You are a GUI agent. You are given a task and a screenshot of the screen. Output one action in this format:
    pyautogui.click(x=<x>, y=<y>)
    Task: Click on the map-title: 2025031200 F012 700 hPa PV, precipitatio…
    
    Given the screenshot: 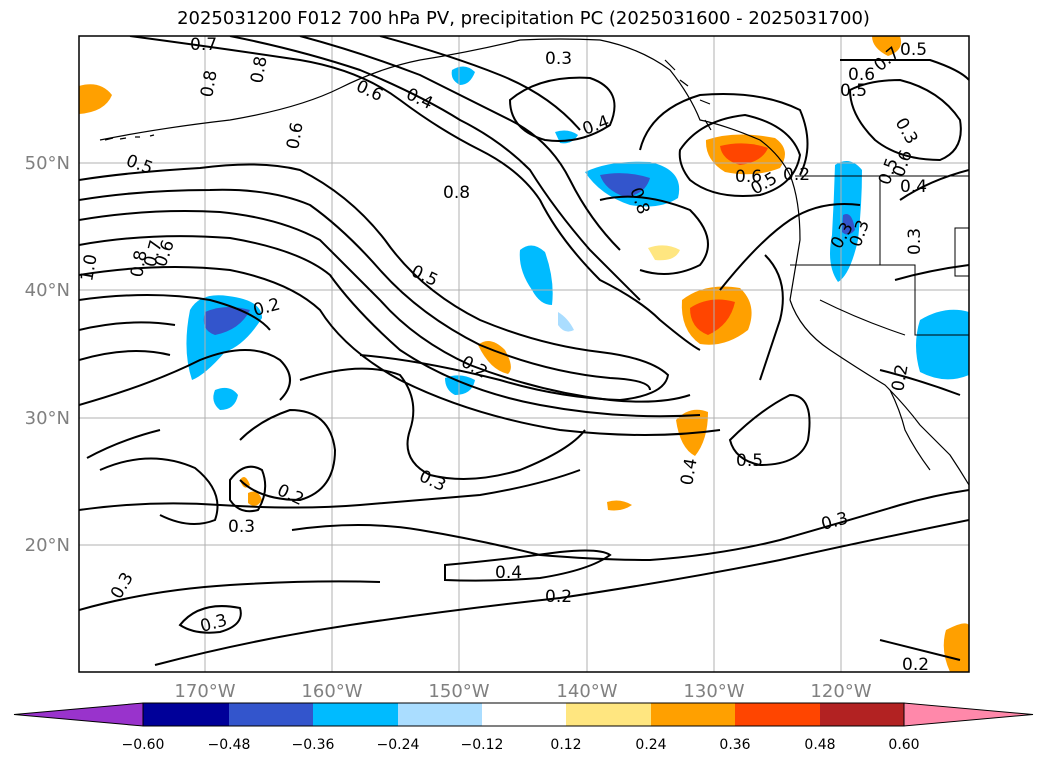 What is the action you would take?
    pyautogui.click(x=523, y=18)
    